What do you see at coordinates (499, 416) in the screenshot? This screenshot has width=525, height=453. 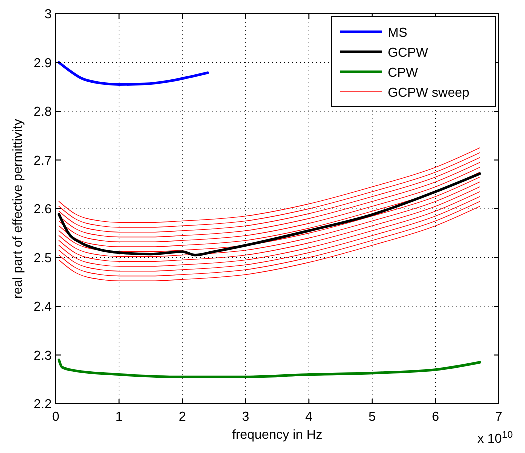 I see `x-tick-label: 7` at bounding box center [499, 416].